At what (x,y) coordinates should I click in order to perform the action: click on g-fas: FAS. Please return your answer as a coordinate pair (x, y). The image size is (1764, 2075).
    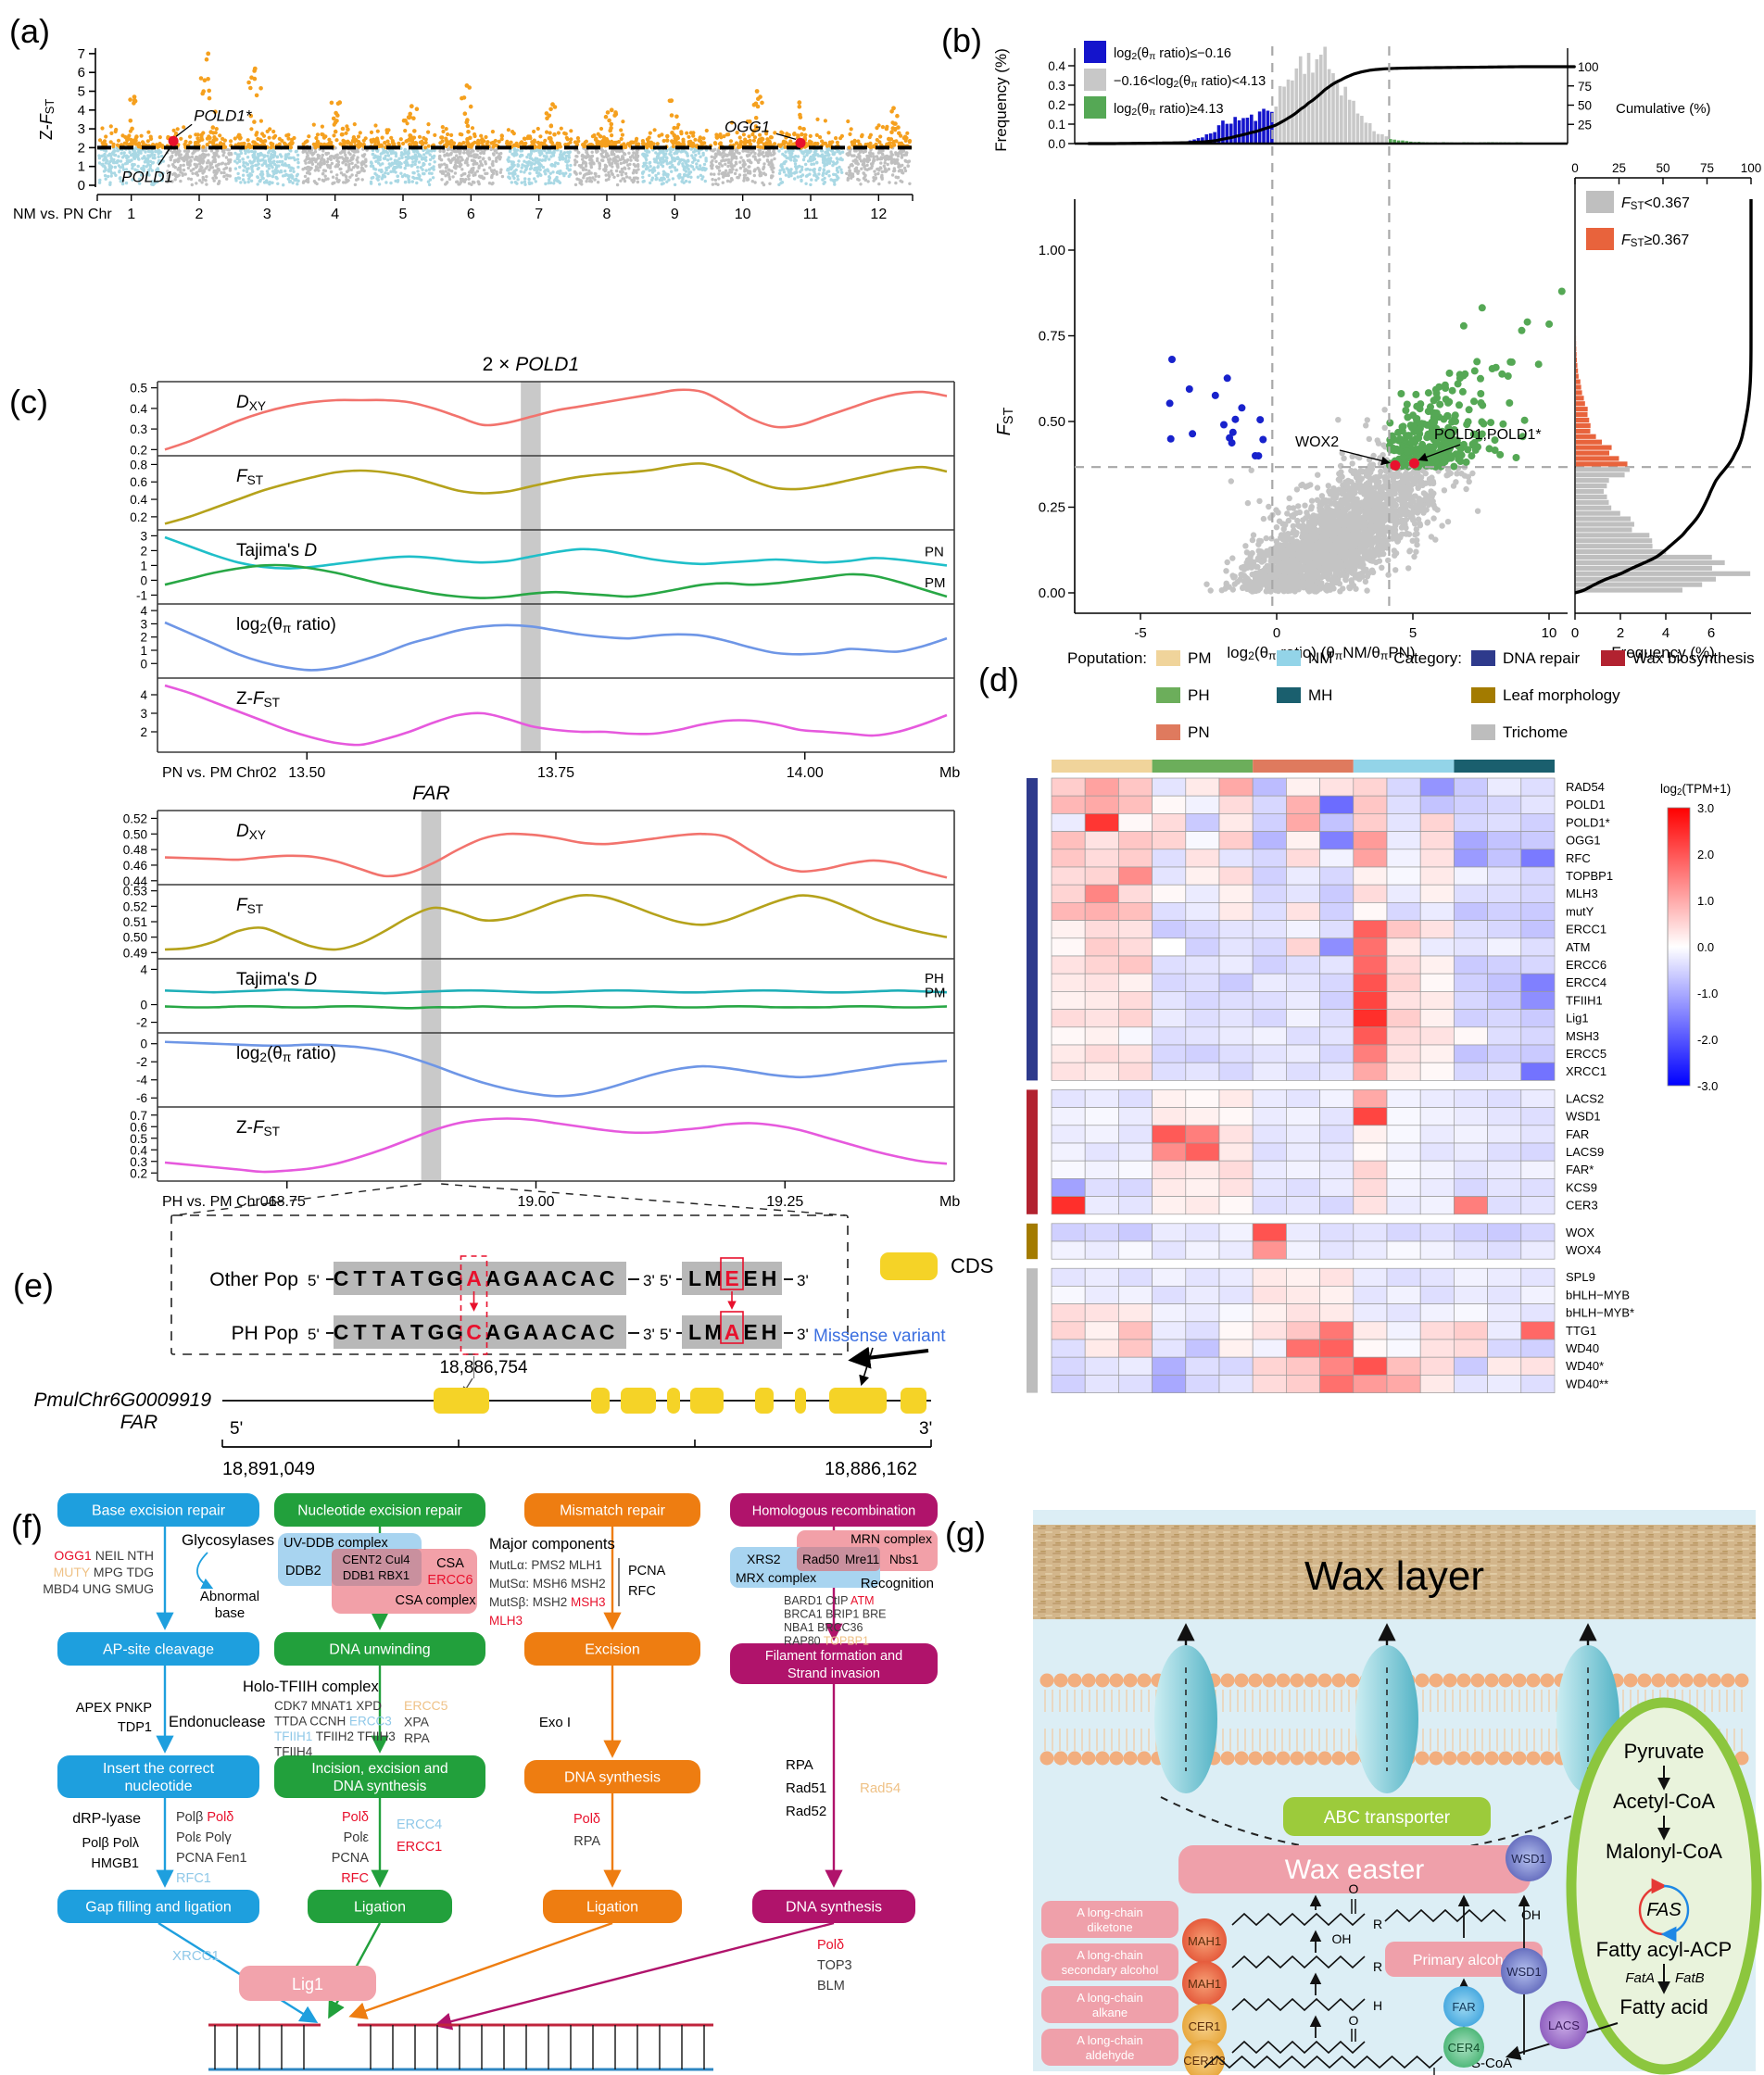
    Looking at the image, I should click on (1664, 1910).